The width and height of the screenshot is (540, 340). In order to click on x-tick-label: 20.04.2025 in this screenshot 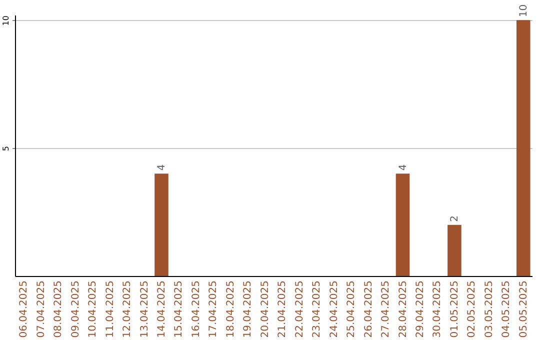, I will do `click(265, 309)`.